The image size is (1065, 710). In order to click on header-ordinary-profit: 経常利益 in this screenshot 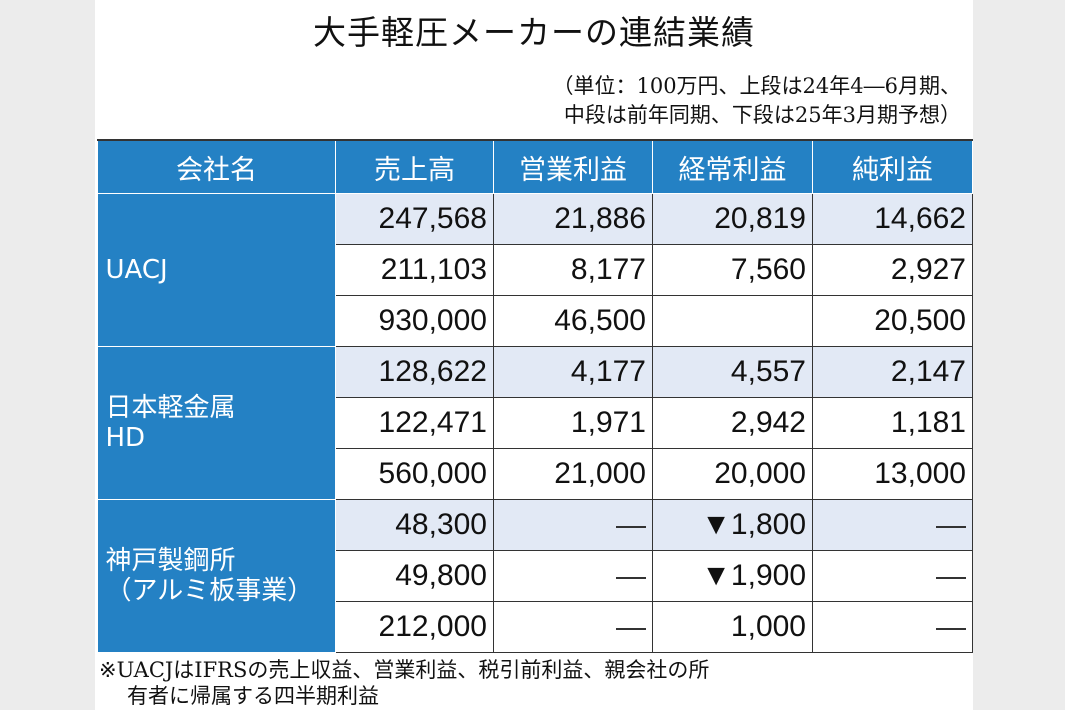, I will do `click(732, 166)`.